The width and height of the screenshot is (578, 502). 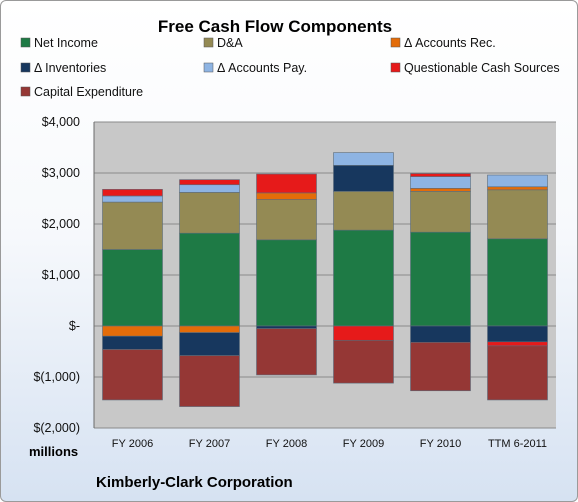 I want to click on x-tick-label: FY 2010, so click(x=440, y=444).